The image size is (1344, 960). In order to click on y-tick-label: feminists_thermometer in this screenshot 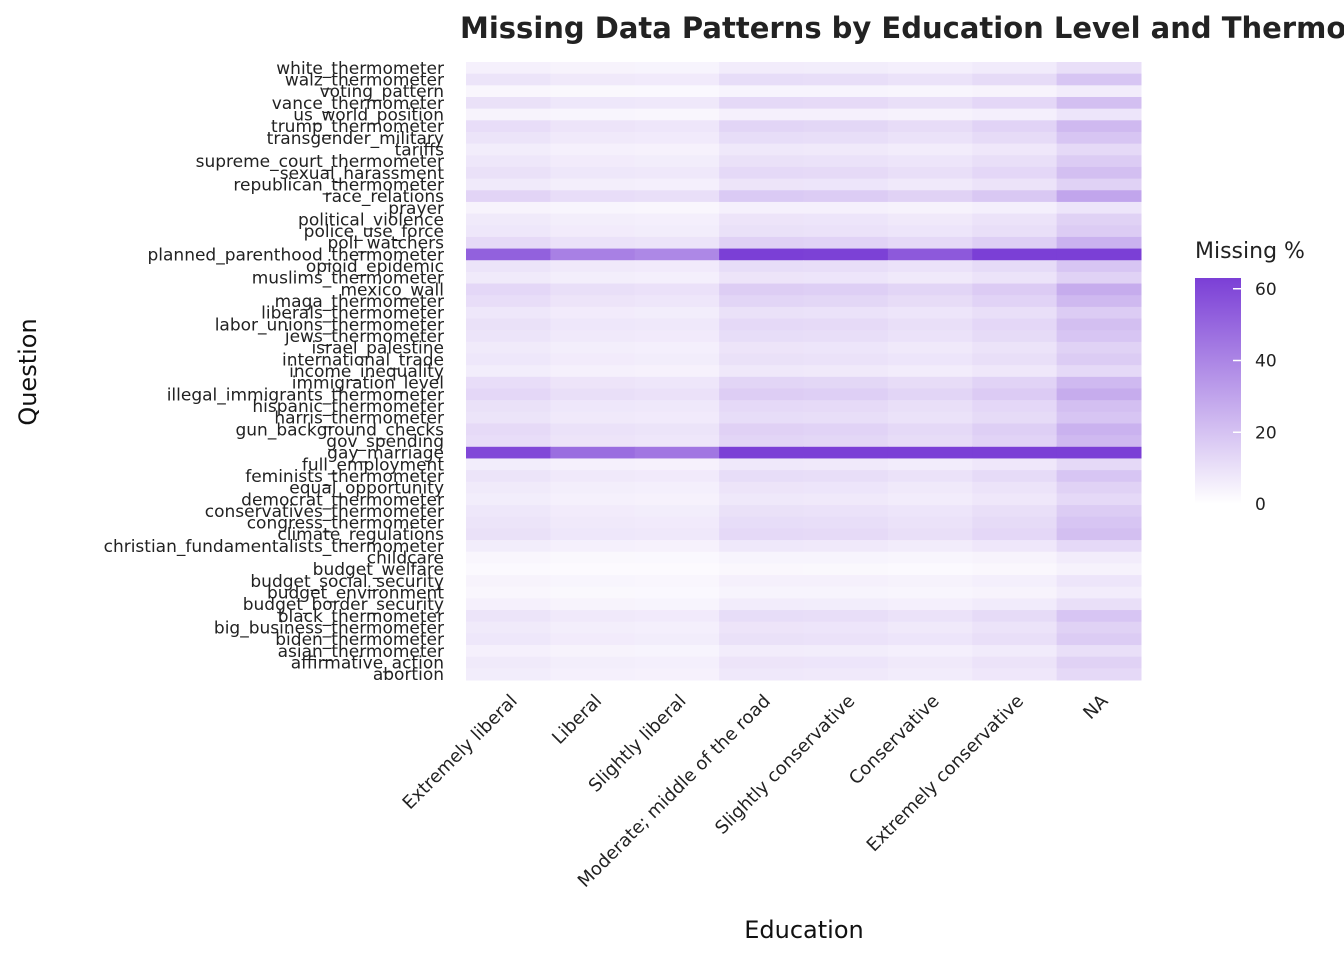, I will do `click(344, 477)`.